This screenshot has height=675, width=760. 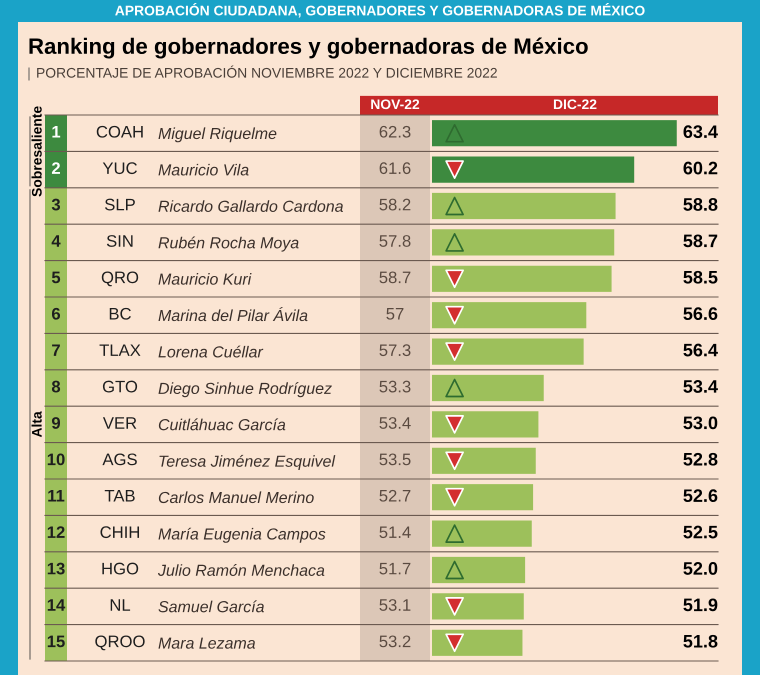 What do you see at coordinates (119, 423) in the screenshot?
I see `text: VER` at bounding box center [119, 423].